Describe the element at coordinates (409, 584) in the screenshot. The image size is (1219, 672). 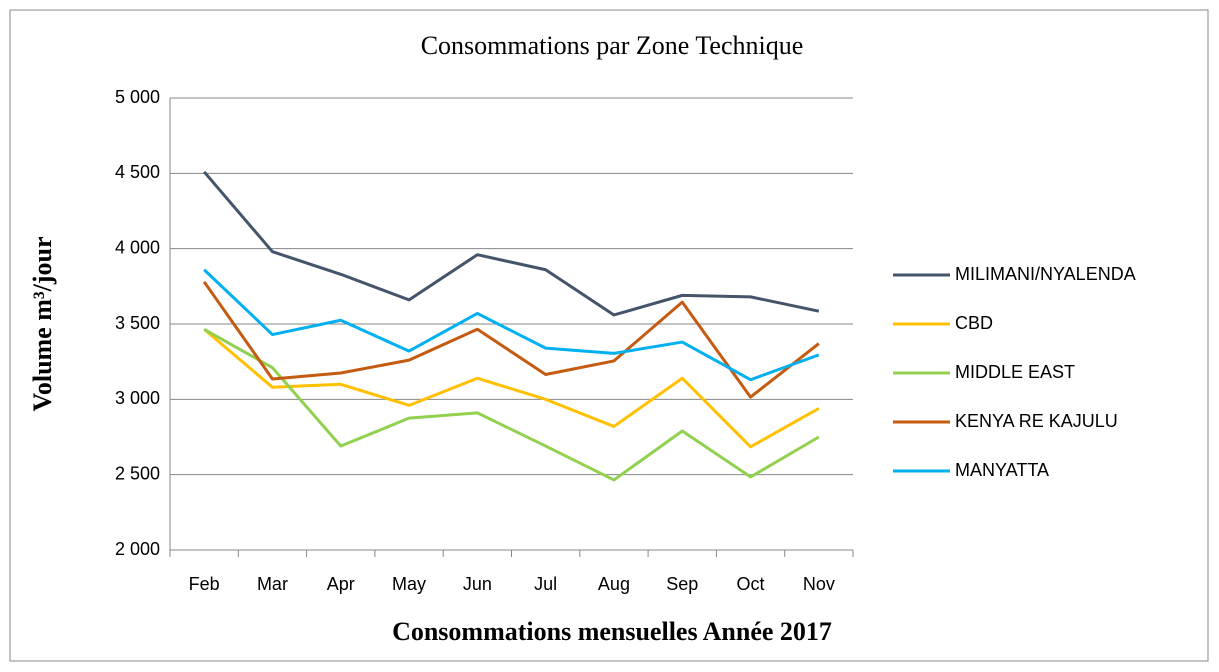
I see `x-tick-label: May` at that location.